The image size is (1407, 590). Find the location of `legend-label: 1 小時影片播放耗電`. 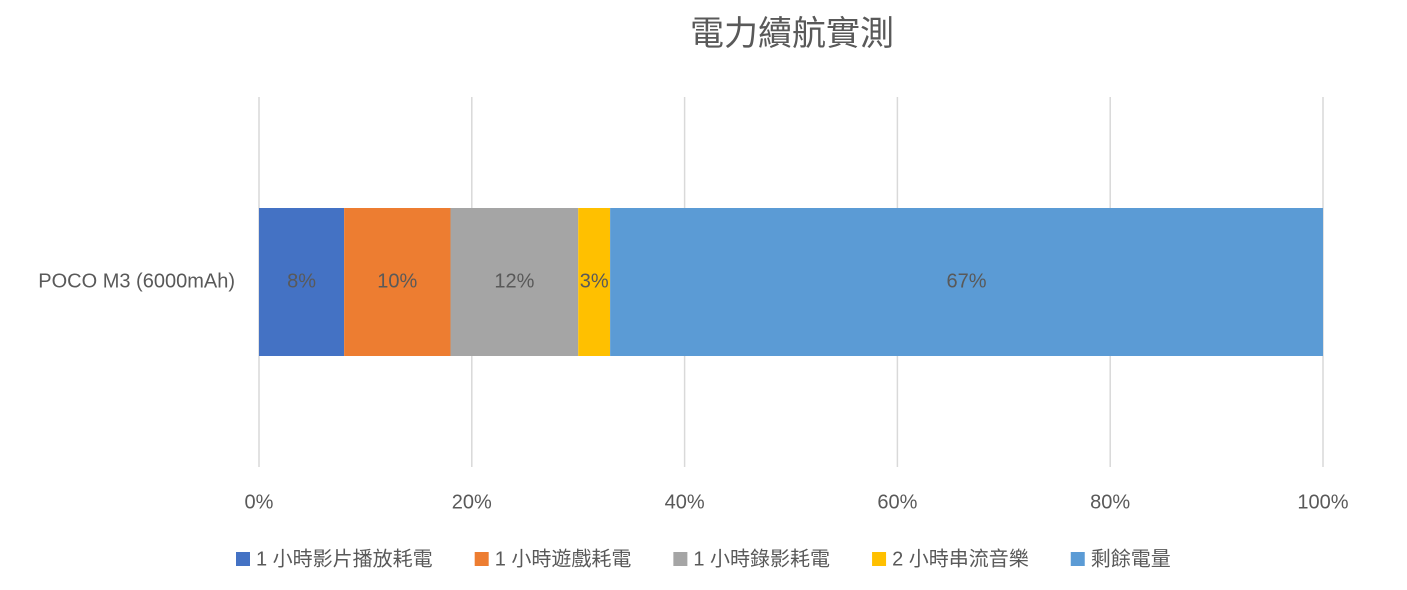

legend-label: 1 小時影片播放耗電 is located at coordinates (344, 558).